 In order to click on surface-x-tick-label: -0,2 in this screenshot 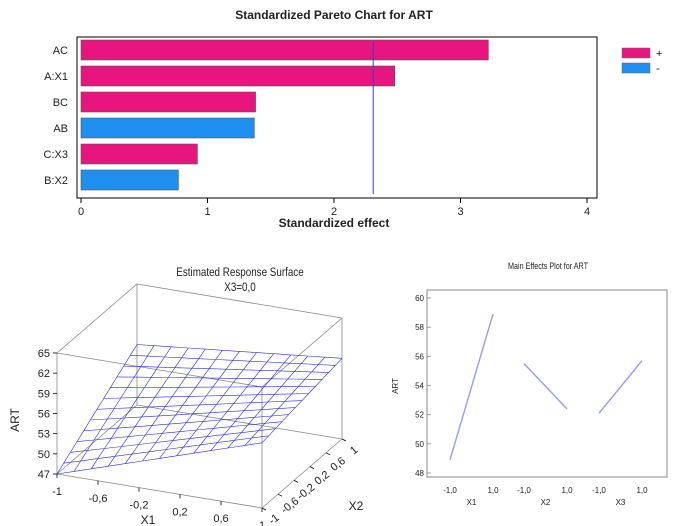, I will do `click(139, 506)`.